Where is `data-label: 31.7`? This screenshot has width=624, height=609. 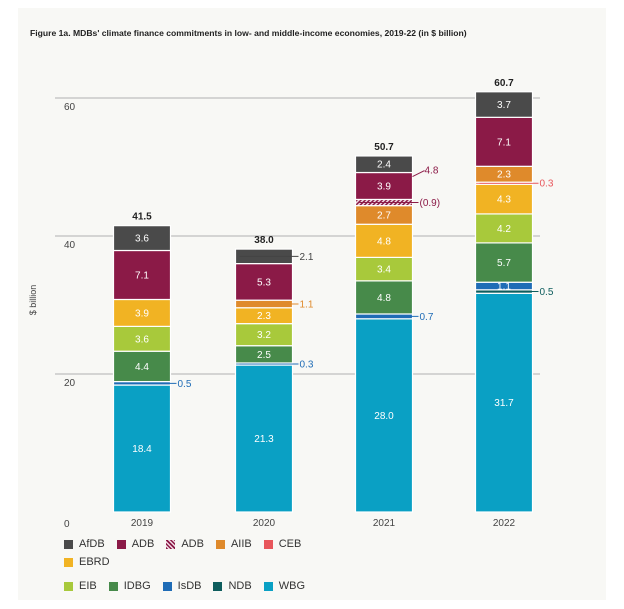
data-label: 31.7 is located at coordinates (504, 403).